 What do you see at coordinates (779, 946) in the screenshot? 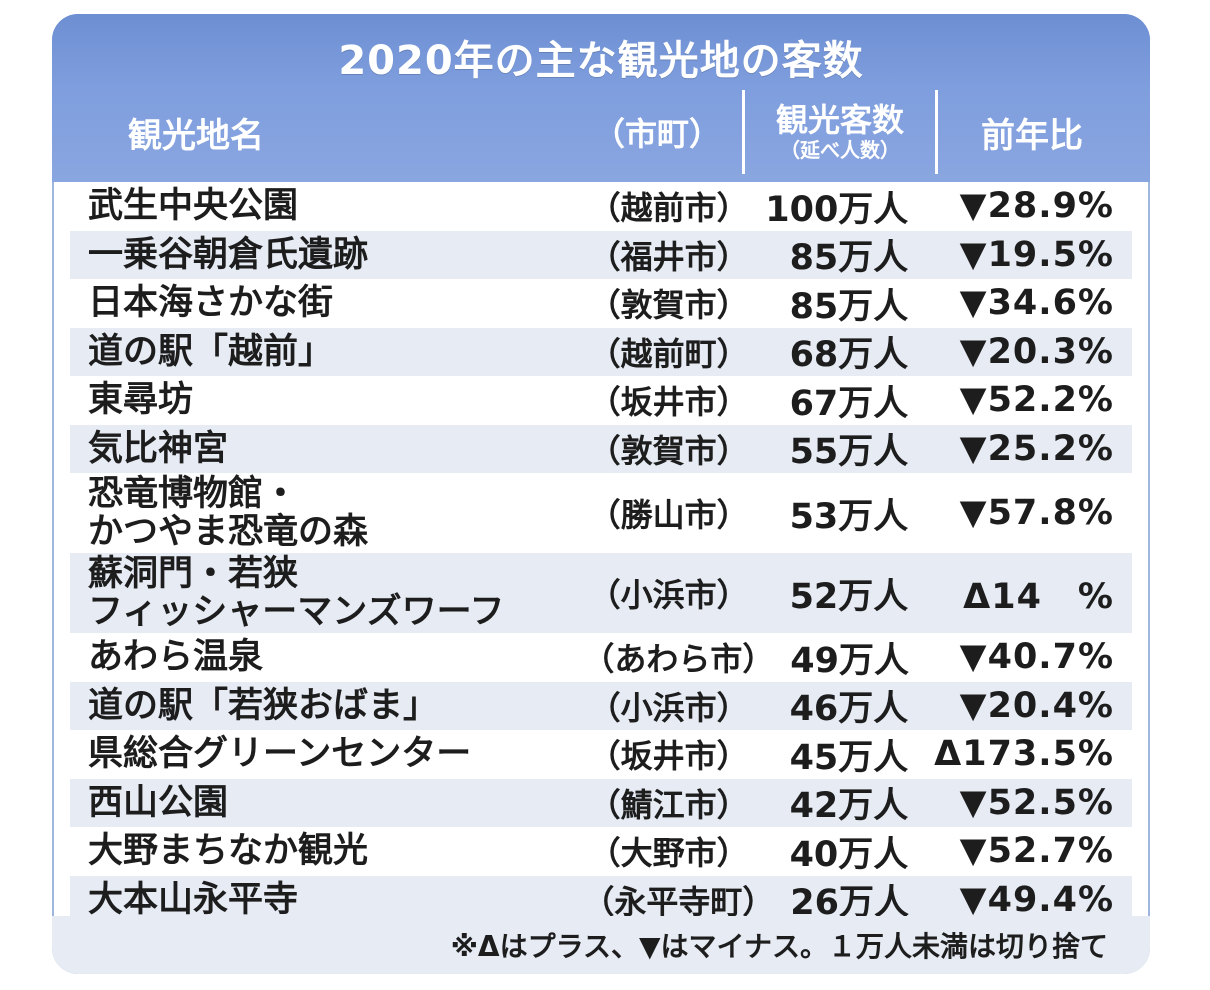
I see `footnote: ※Δはプラス、▼はマイナス。１万人未満は切り捨て` at bounding box center [779, 946].